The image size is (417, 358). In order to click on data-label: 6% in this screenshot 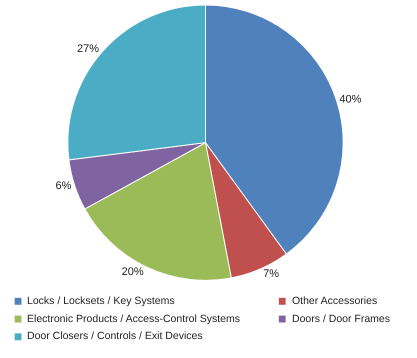, I will do `click(63, 186)`.